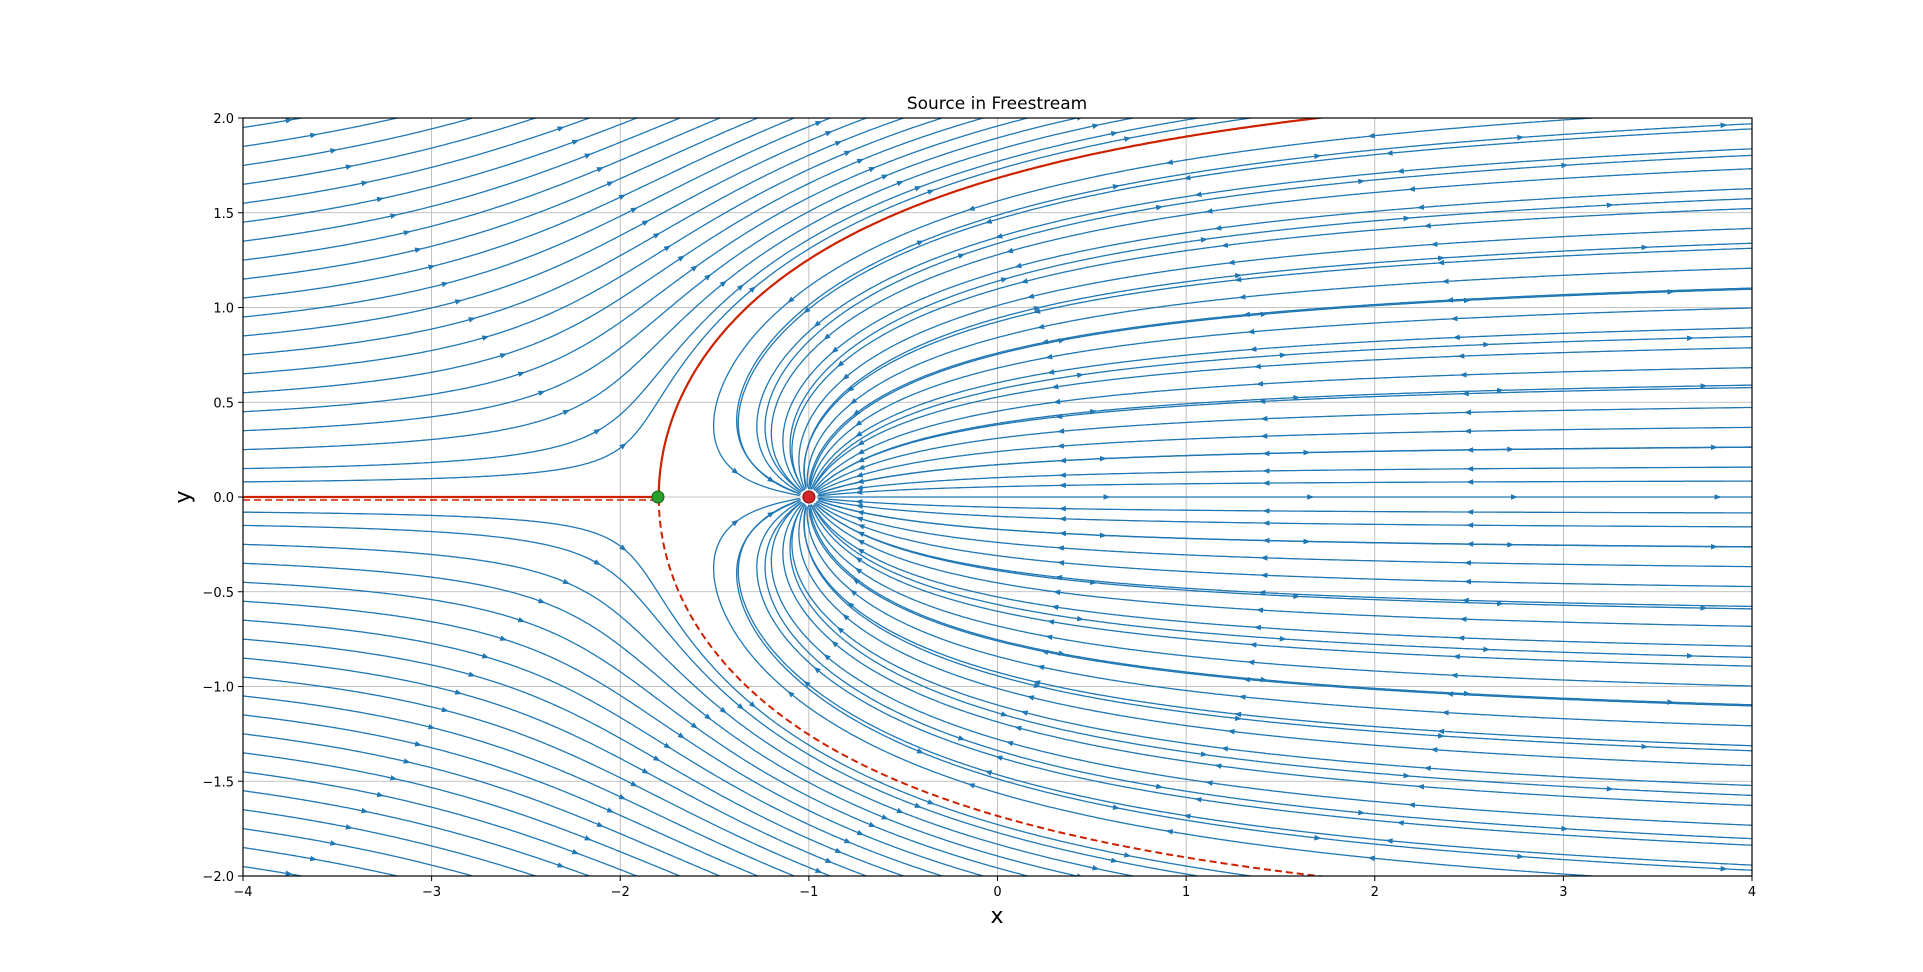 This screenshot has width=1923, height=972. I want to click on y-tick-label: 0.5, so click(223, 403).